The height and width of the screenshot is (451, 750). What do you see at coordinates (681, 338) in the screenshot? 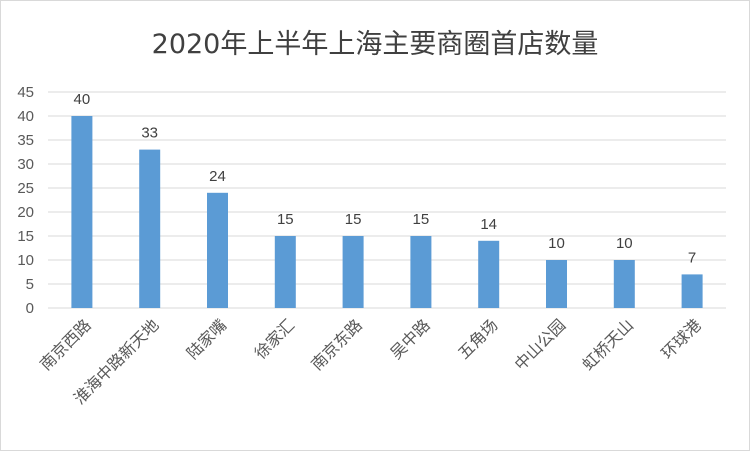
I see `category-label: 环球港` at bounding box center [681, 338].